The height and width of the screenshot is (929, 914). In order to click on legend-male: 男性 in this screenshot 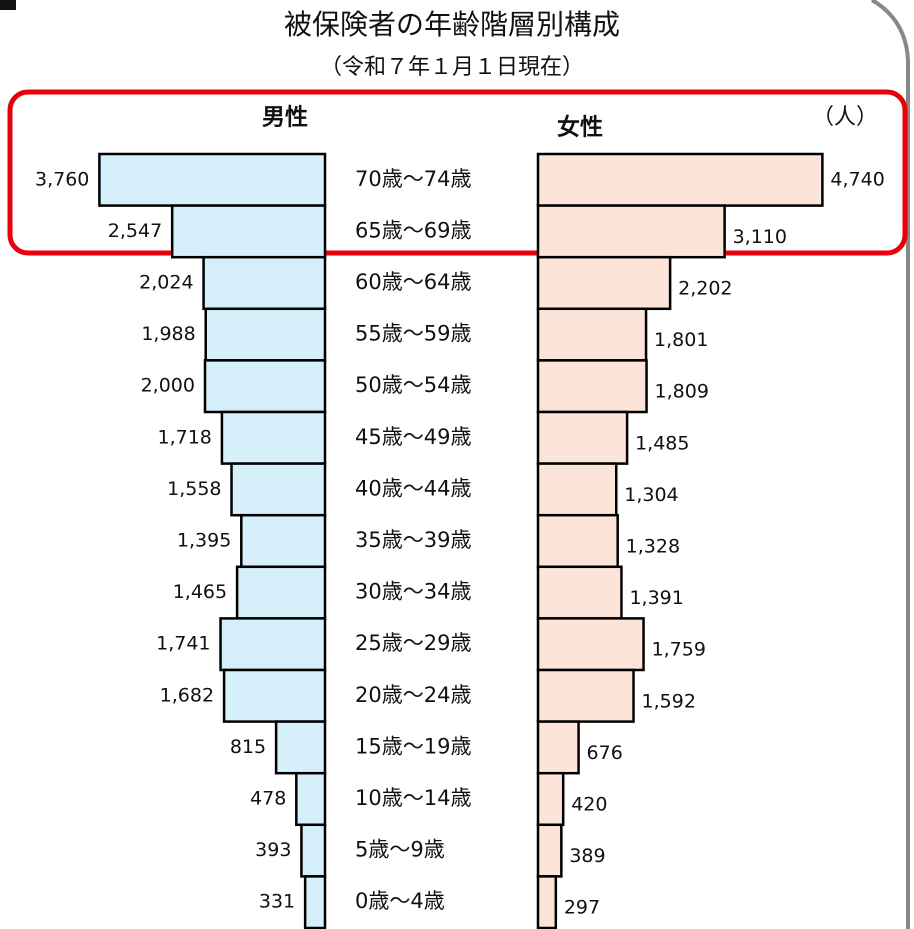, I will do `click(285, 118)`.